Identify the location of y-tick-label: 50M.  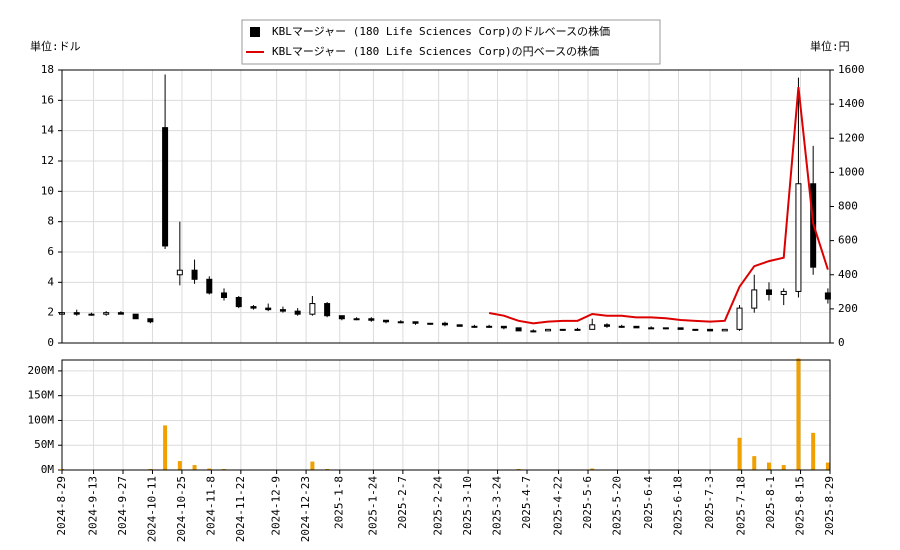
(44, 444).